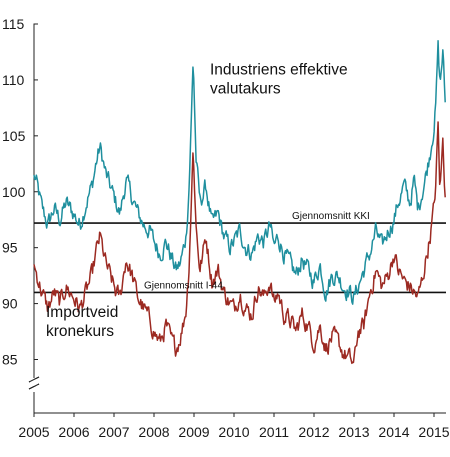  Describe the element at coordinates (193, 432) in the screenshot. I see `x-tick-label: 2009` at that location.